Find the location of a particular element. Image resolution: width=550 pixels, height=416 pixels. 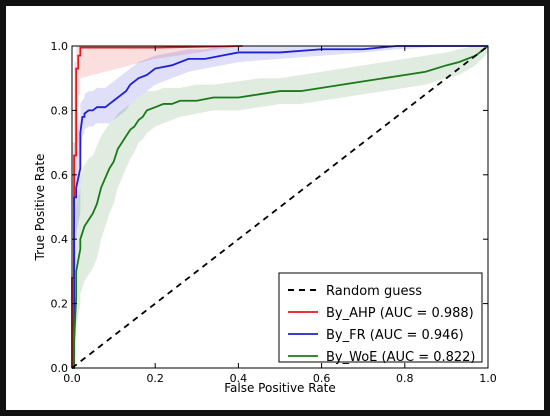

legend-label: Random guess is located at coordinates (374, 291).